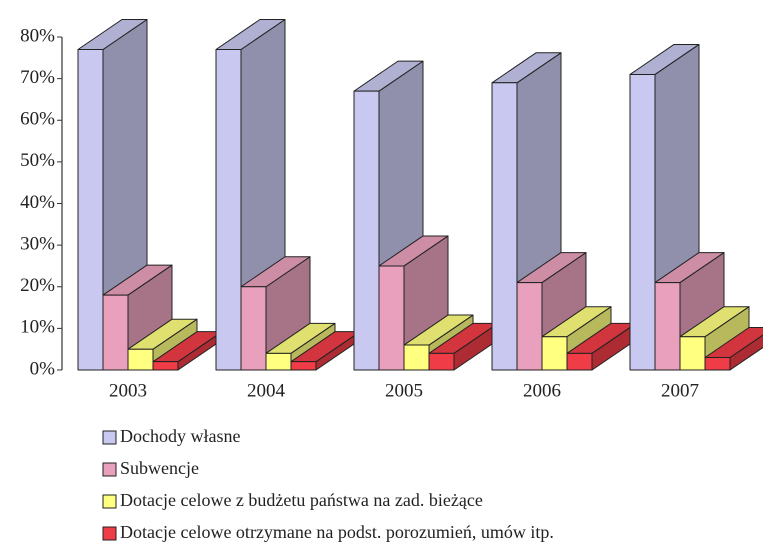 The width and height of the screenshot is (763, 545). Describe the element at coordinates (680, 390) in the screenshot. I see `x-tick-label: 2007` at that location.